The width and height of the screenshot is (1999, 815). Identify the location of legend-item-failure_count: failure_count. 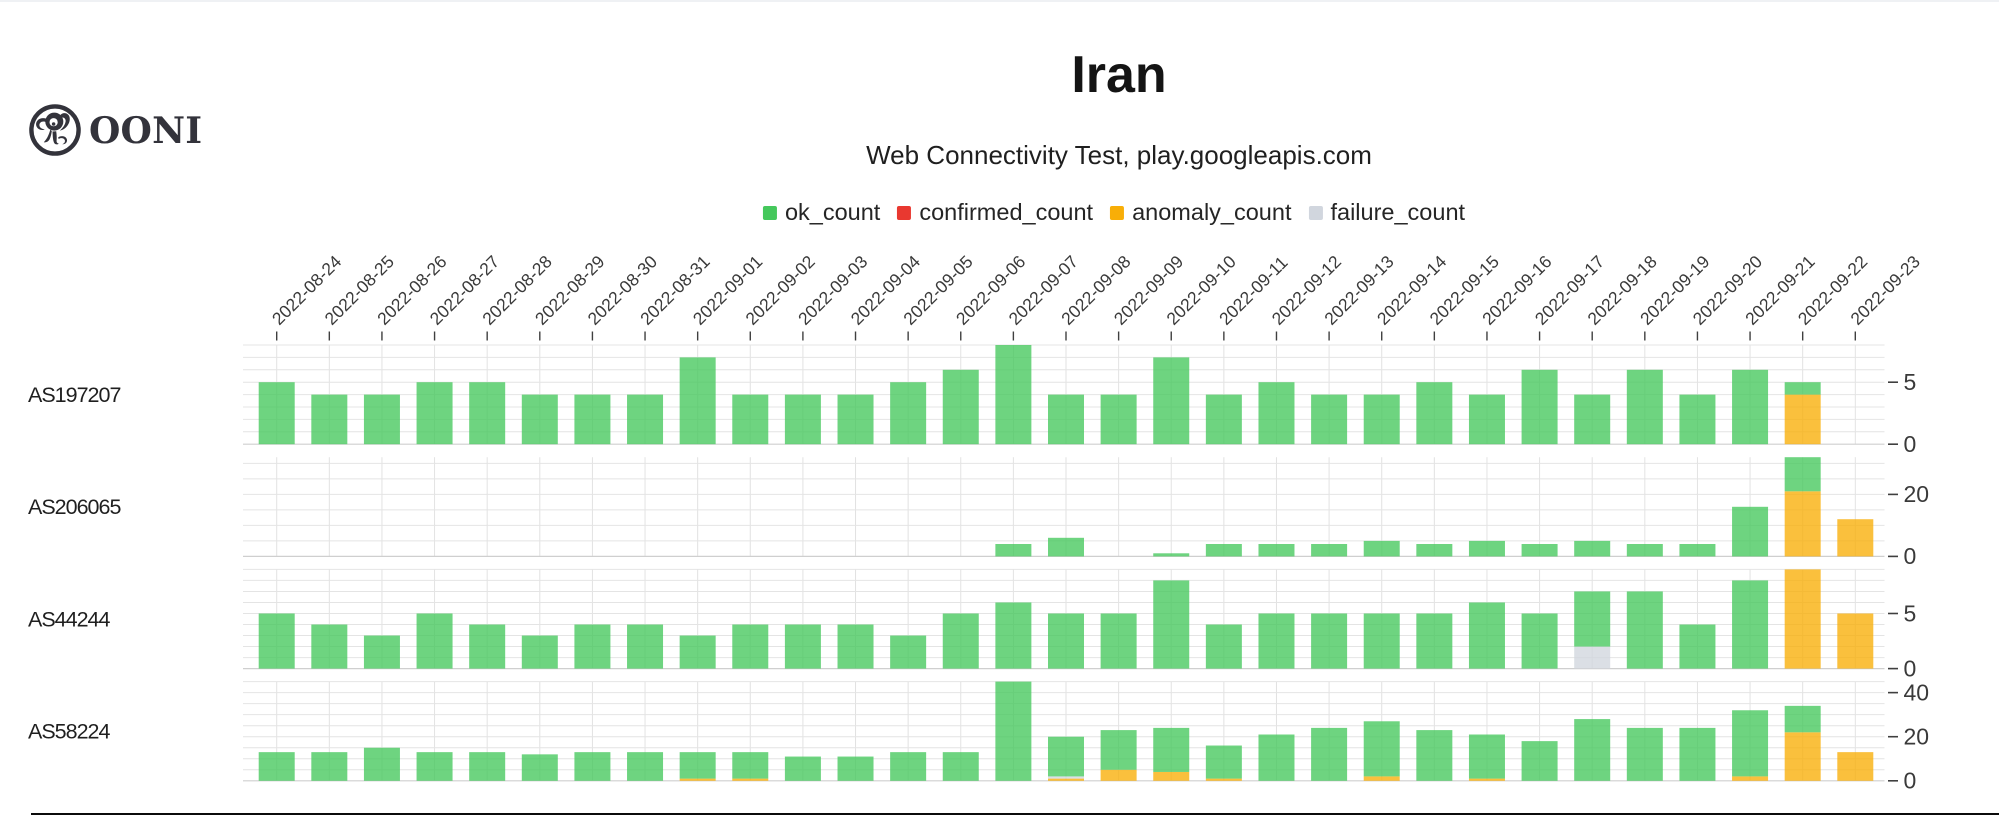
(1386, 212).